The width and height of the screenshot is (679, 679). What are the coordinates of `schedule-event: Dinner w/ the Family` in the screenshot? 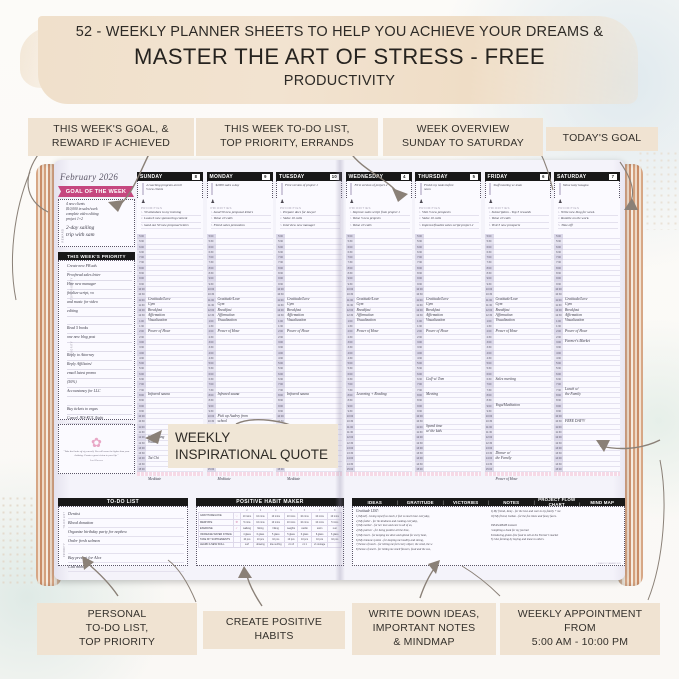 It's located at (503, 455).